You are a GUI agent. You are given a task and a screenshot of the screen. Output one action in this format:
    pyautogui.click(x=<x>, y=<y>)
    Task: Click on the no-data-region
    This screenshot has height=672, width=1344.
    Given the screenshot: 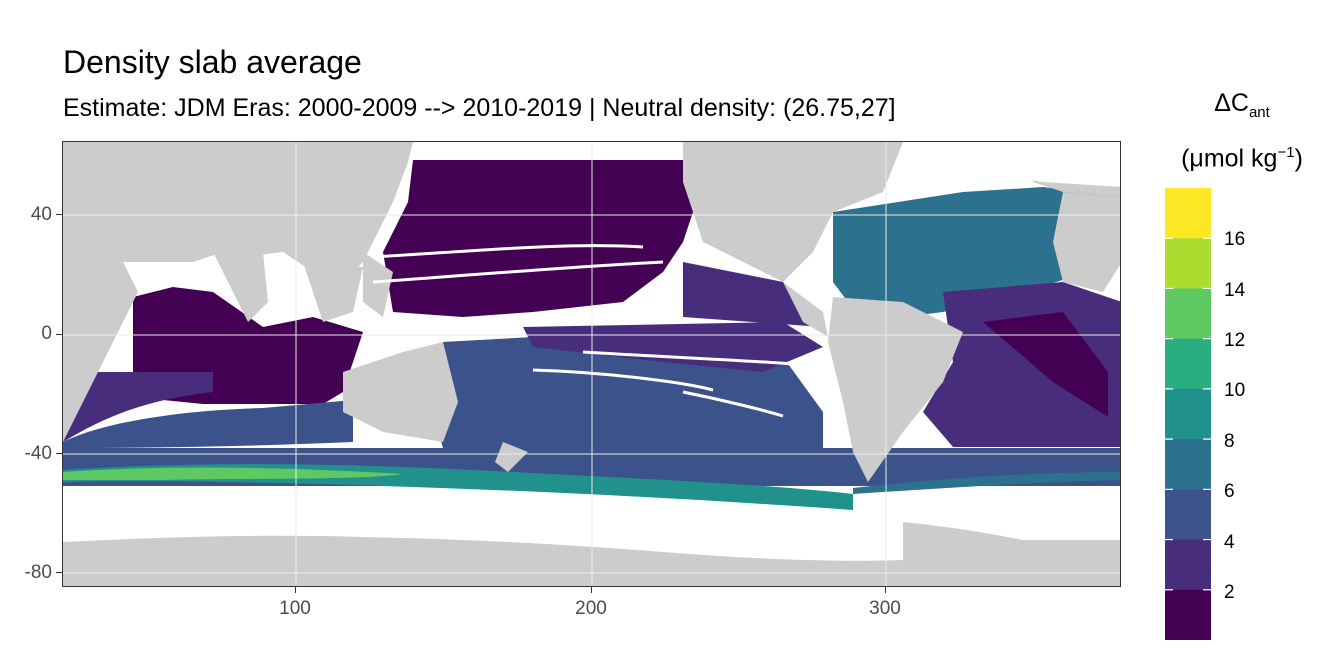 What is the action you would take?
    pyautogui.click(x=1026, y=164)
    